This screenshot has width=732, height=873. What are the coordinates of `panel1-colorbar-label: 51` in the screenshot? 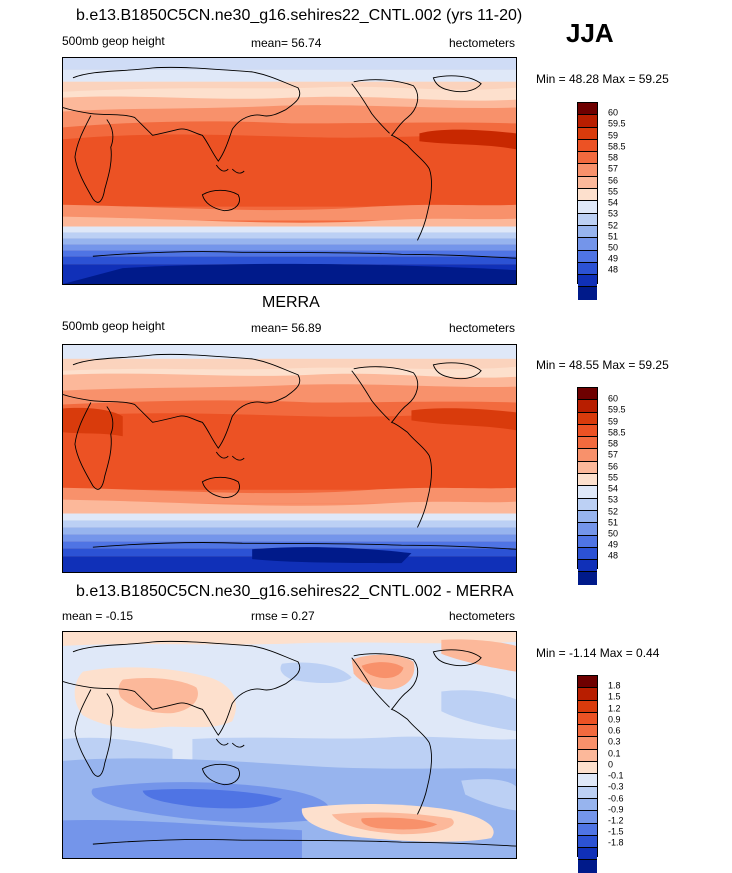 It's located at (613, 236).